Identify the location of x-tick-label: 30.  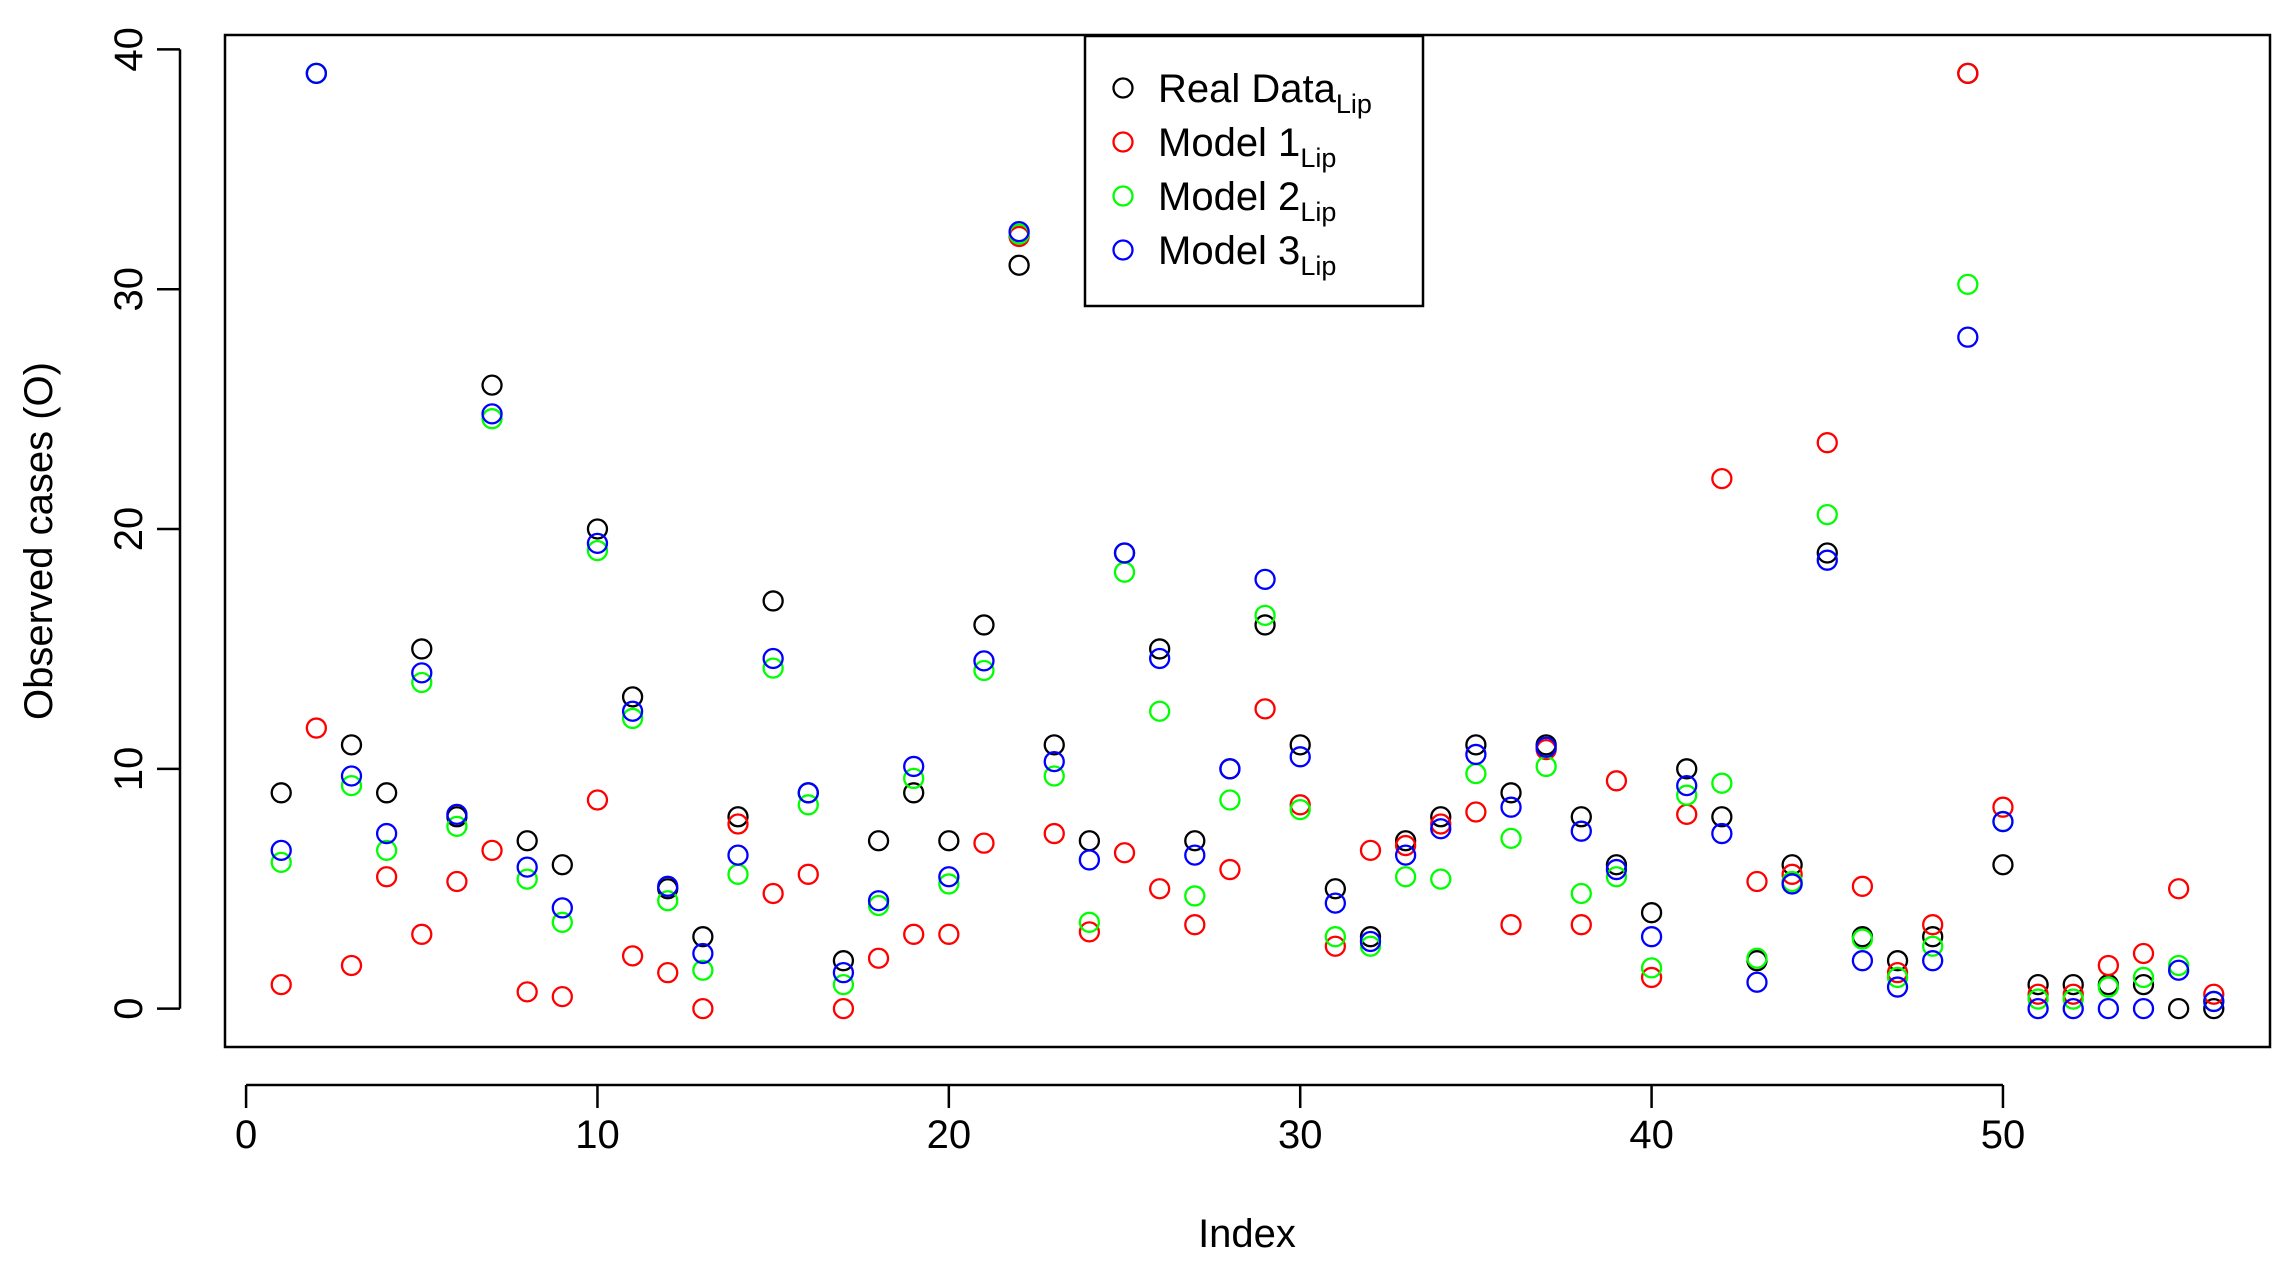
(1300, 1135).